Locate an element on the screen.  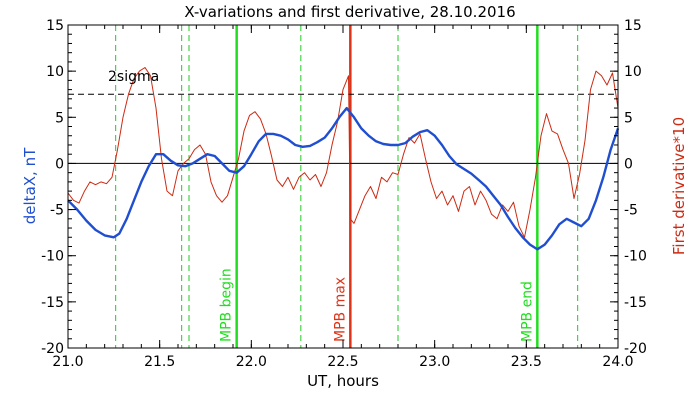
x-tick-label-5: 23.5 is located at coordinates (526, 362).